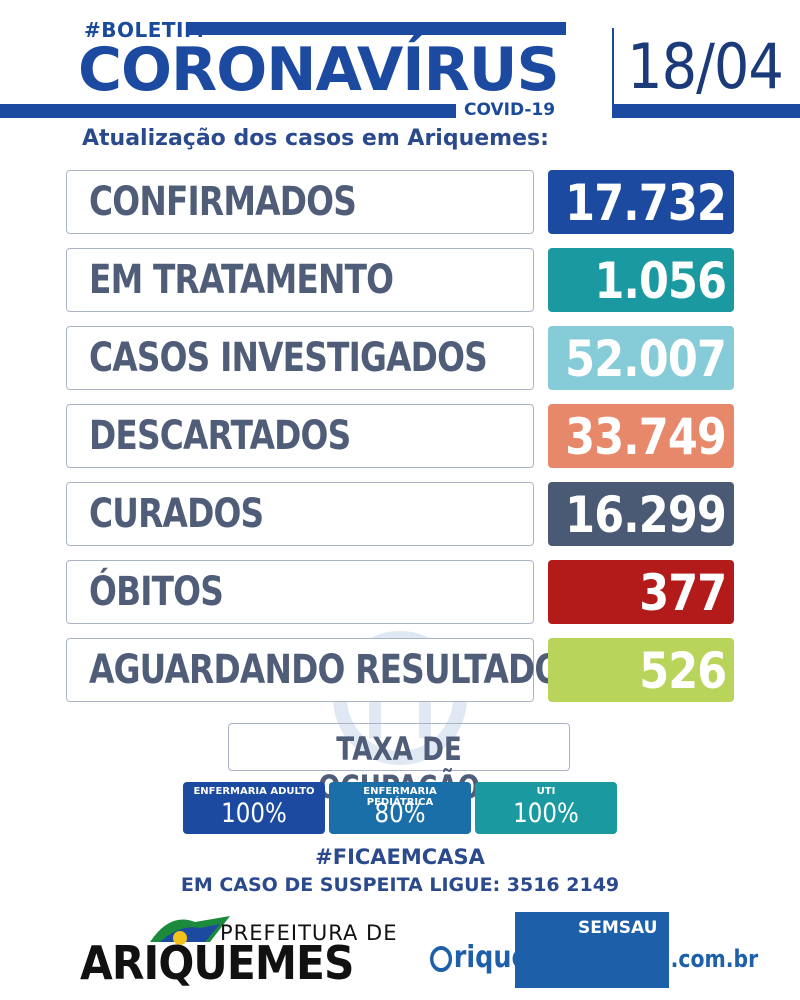 This screenshot has width=800, height=1000. What do you see at coordinates (441, 958) in the screenshot?
I see `site-logo-icon` at bounding box center [441, 958].